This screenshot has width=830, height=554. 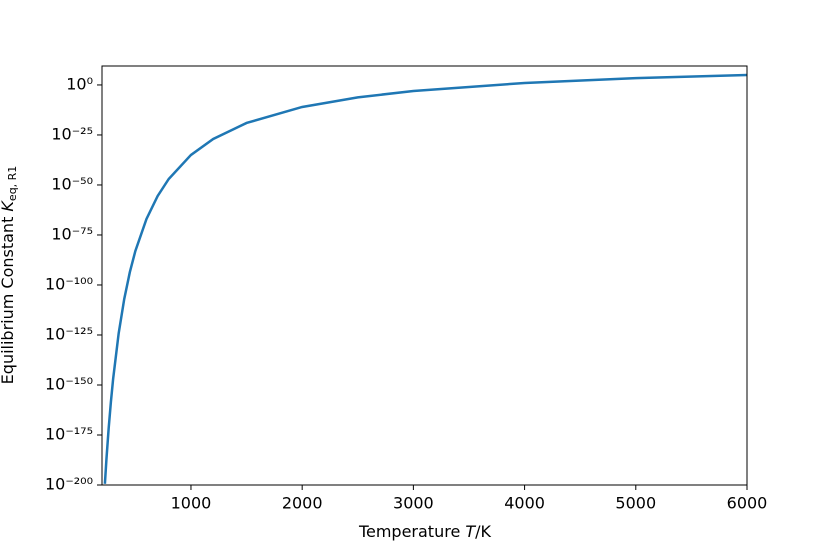 I want to click on y-label-symbol: K, so click(x=8, y=206).